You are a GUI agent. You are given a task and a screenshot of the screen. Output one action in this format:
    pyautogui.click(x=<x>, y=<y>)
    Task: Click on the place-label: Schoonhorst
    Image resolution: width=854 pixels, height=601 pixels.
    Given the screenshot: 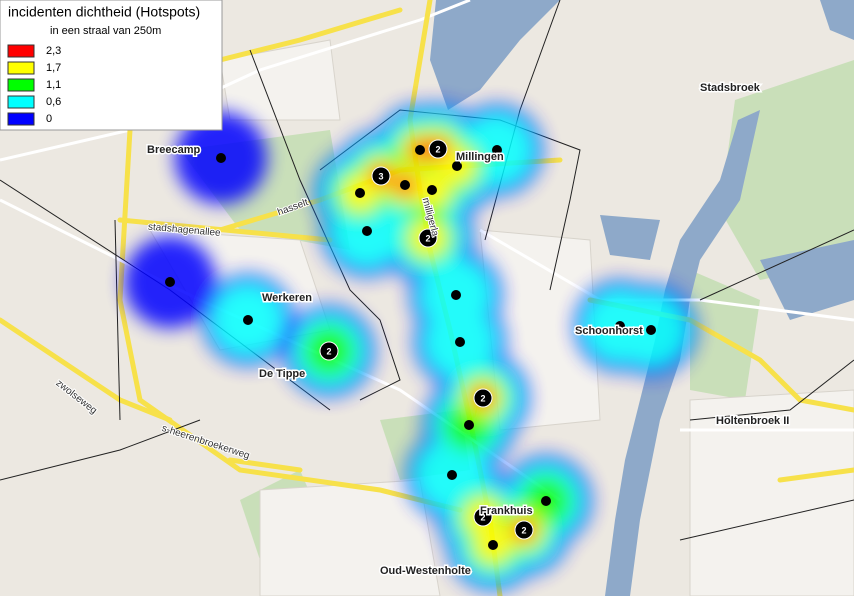 What is the action you would take?
    pyautogui.click(x=609, y=331)
    